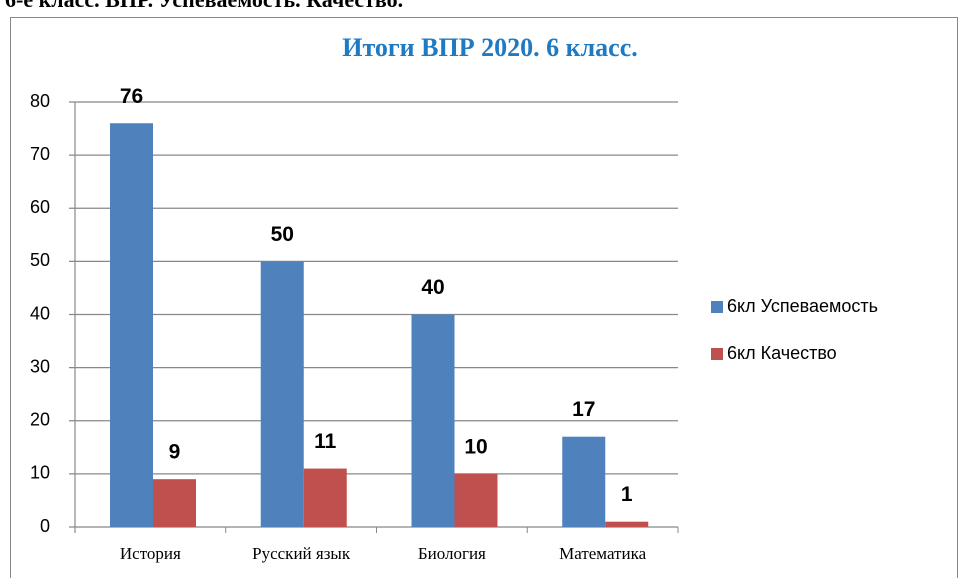 The width and height of the screenshot is (960, 578). I want to click on page-heading: 6-е класс. ВПР. Успеваемость. Качество., so click(204, 6).